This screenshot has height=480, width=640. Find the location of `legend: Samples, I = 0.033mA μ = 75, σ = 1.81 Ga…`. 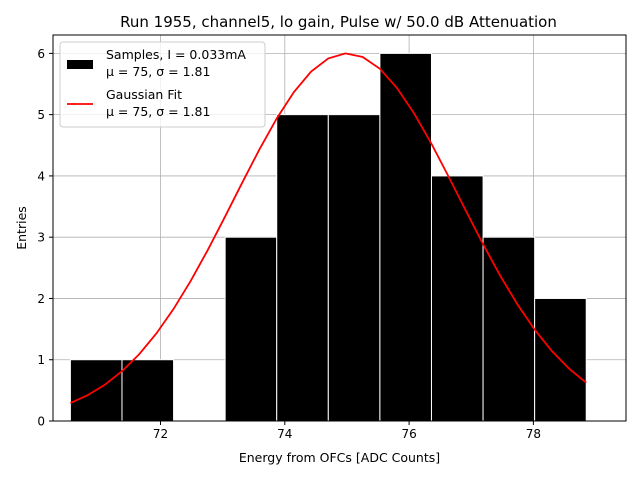

legend: Samples, I = 0.033mA μ = 75, σ = 1.81 Ga… is located at coordinates (162, 84).